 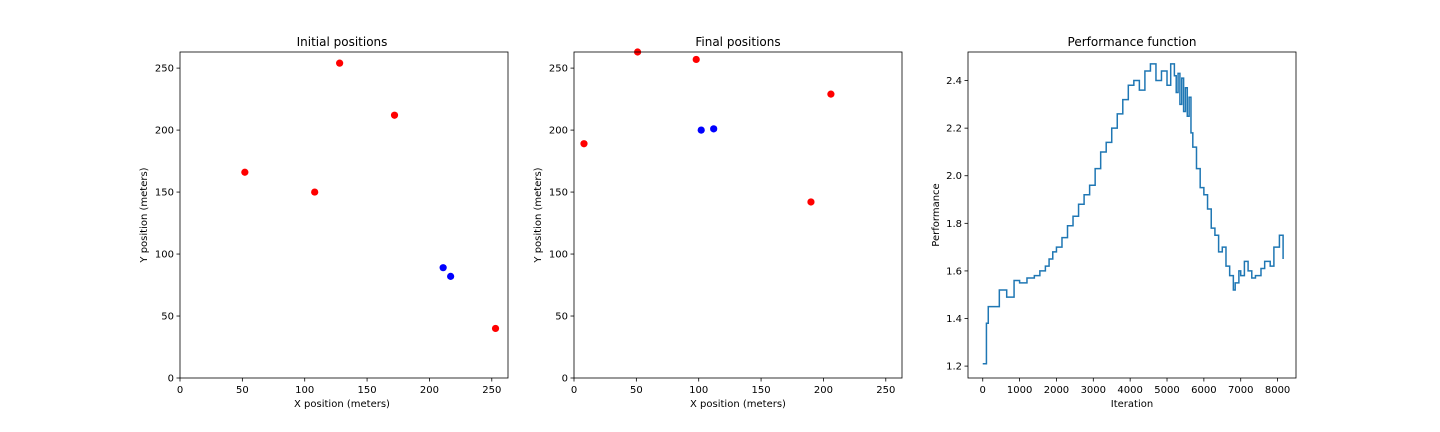 I want to click on x-tick-label: 8000, so click(x=1277, y=390).